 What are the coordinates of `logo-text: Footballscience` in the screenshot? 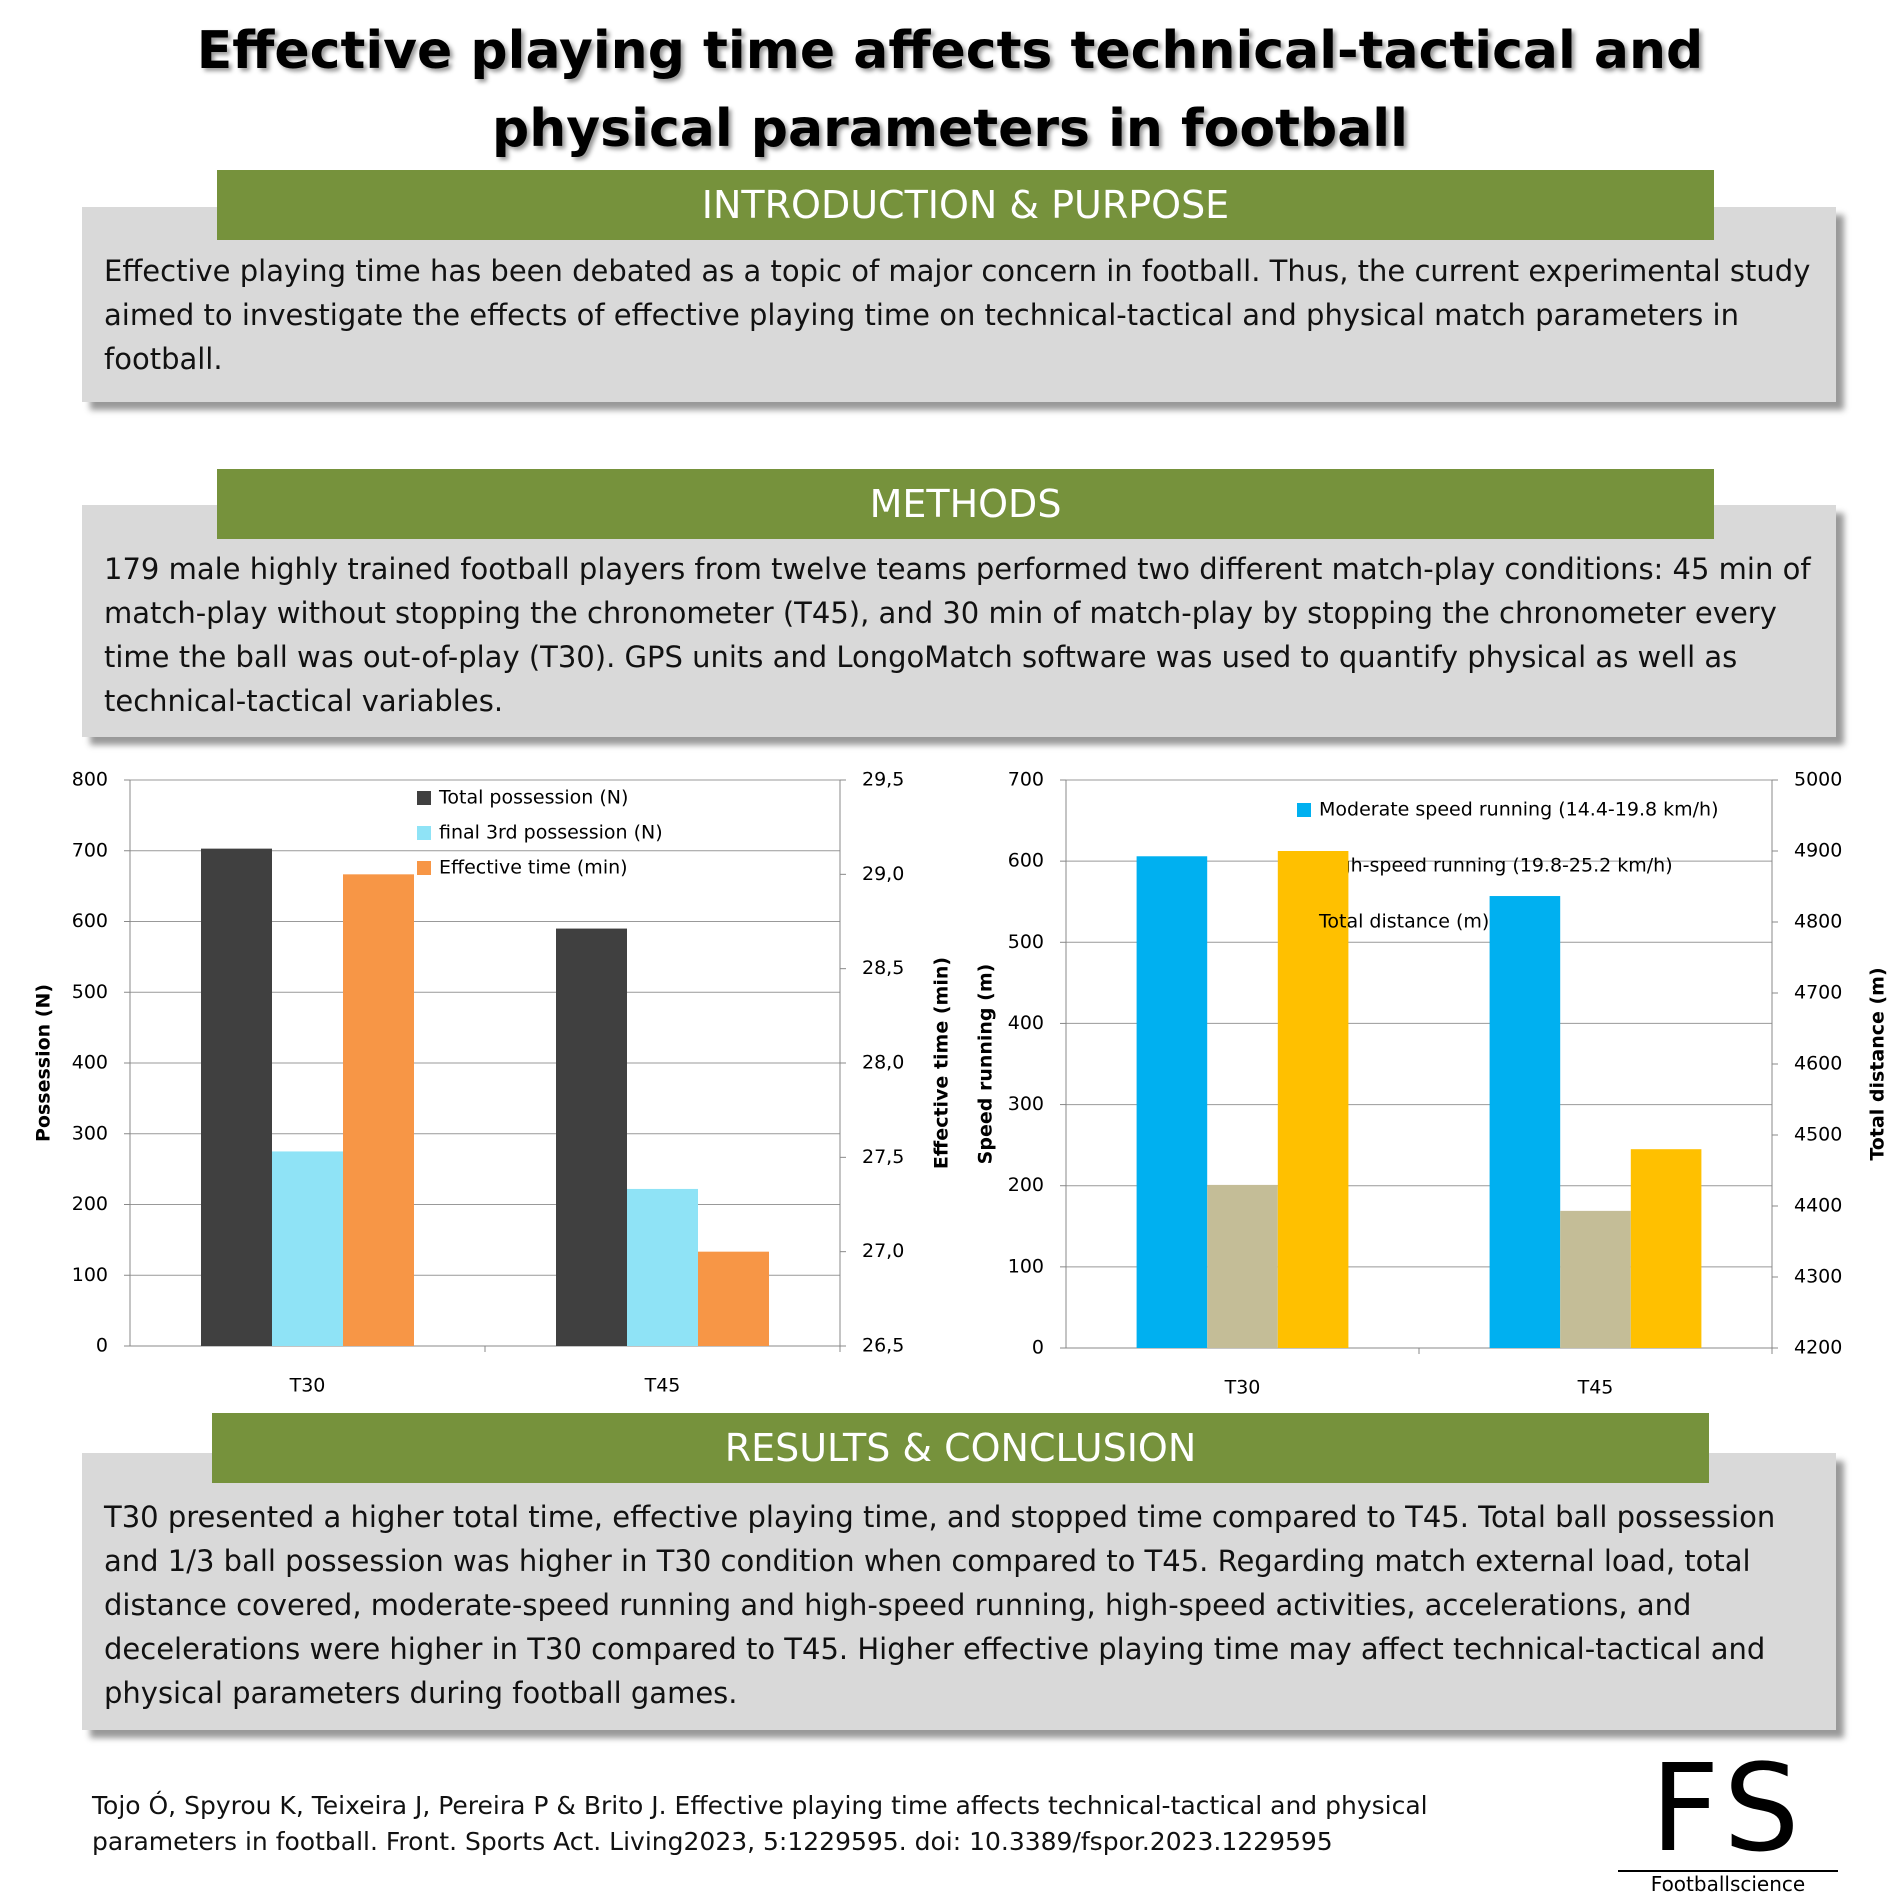 It's located at (1728, 1883).